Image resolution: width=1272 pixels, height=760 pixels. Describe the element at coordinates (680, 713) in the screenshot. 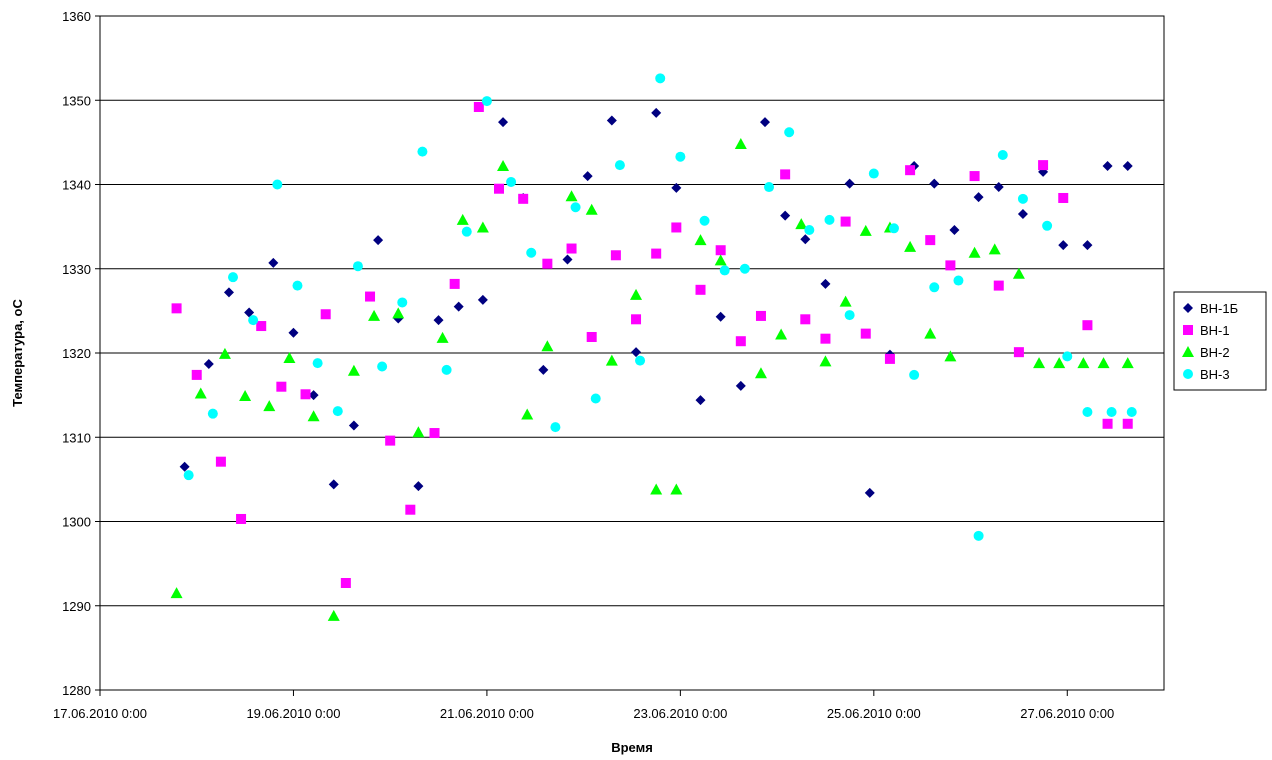

I see `x-tick-label: 23.06.2010 0:00` at that location.